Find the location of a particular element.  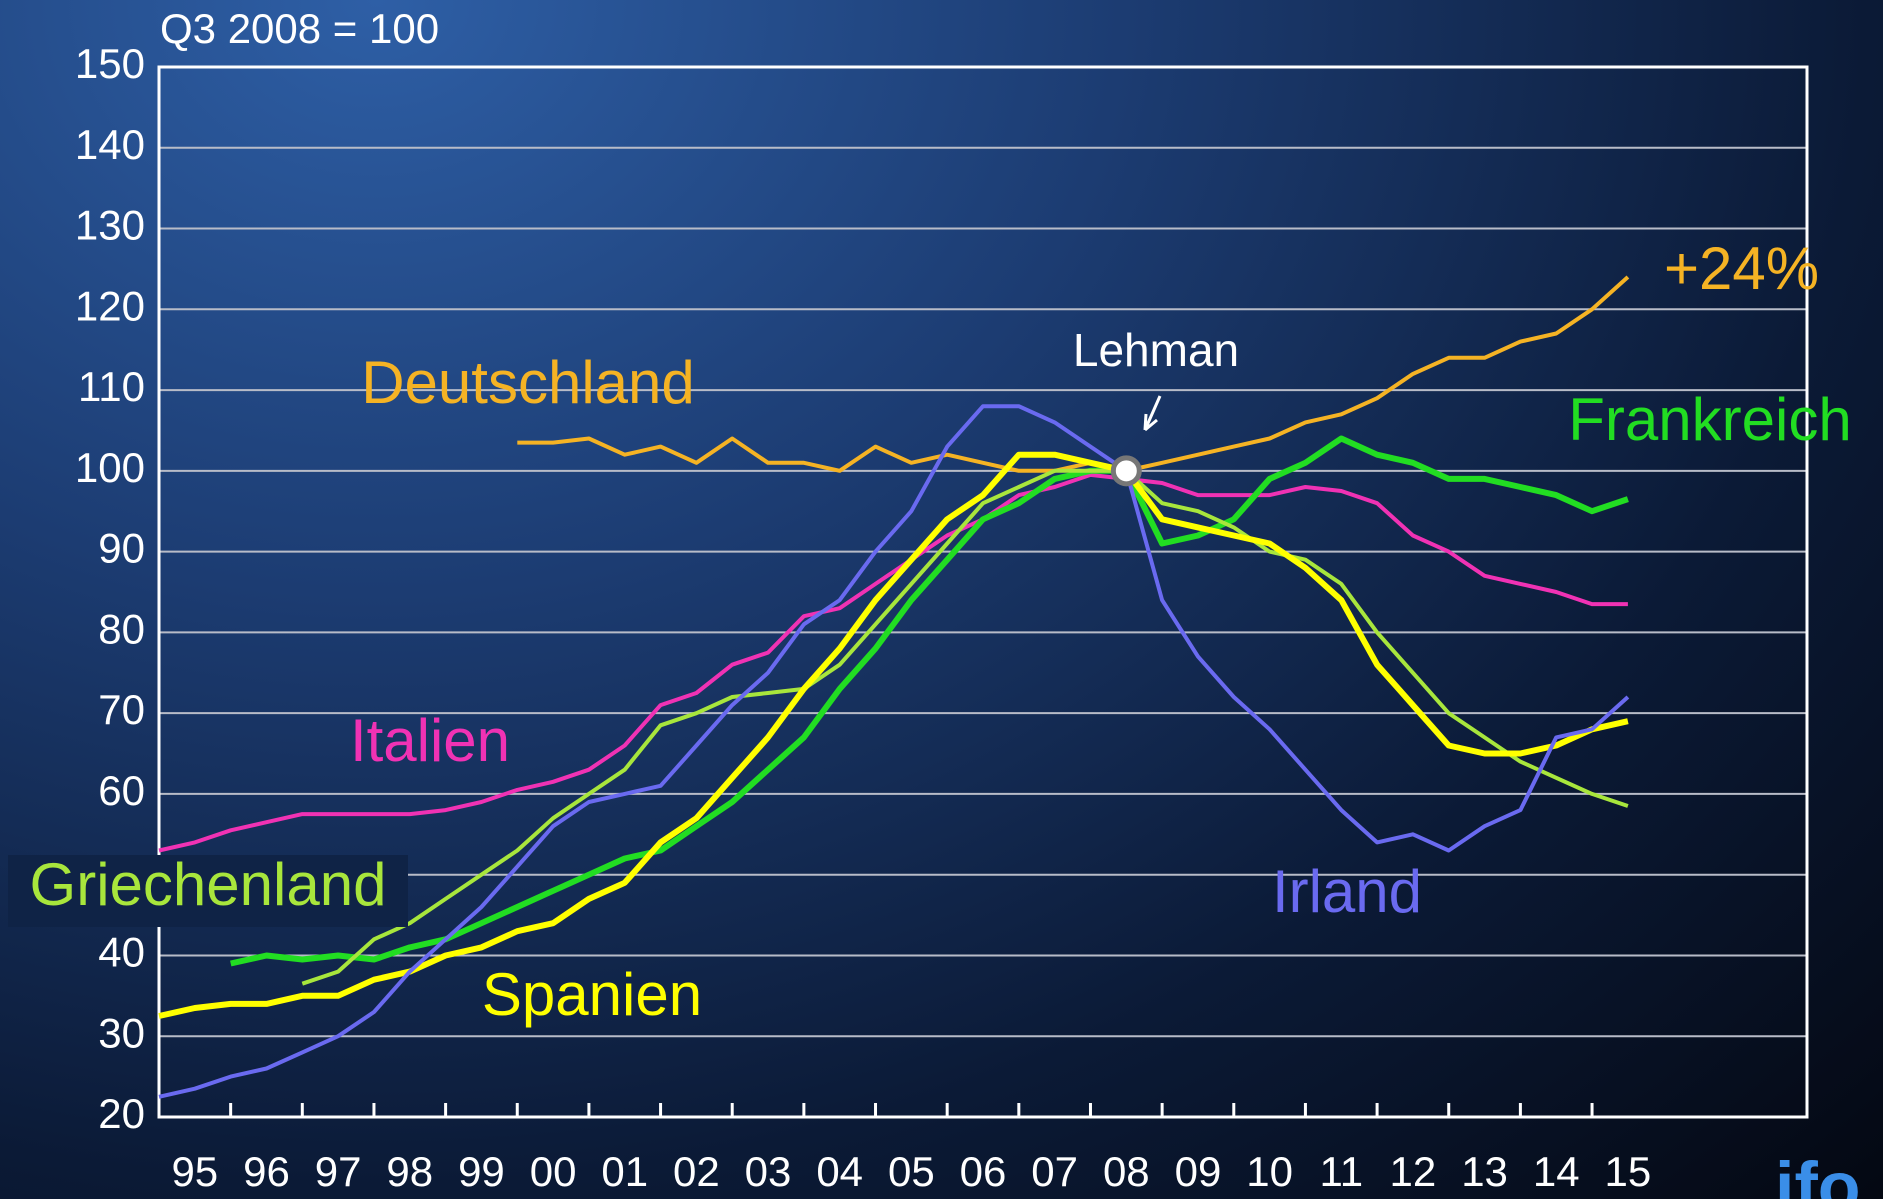

annotation-label: Lehman is located at coordinates (1156, 350).